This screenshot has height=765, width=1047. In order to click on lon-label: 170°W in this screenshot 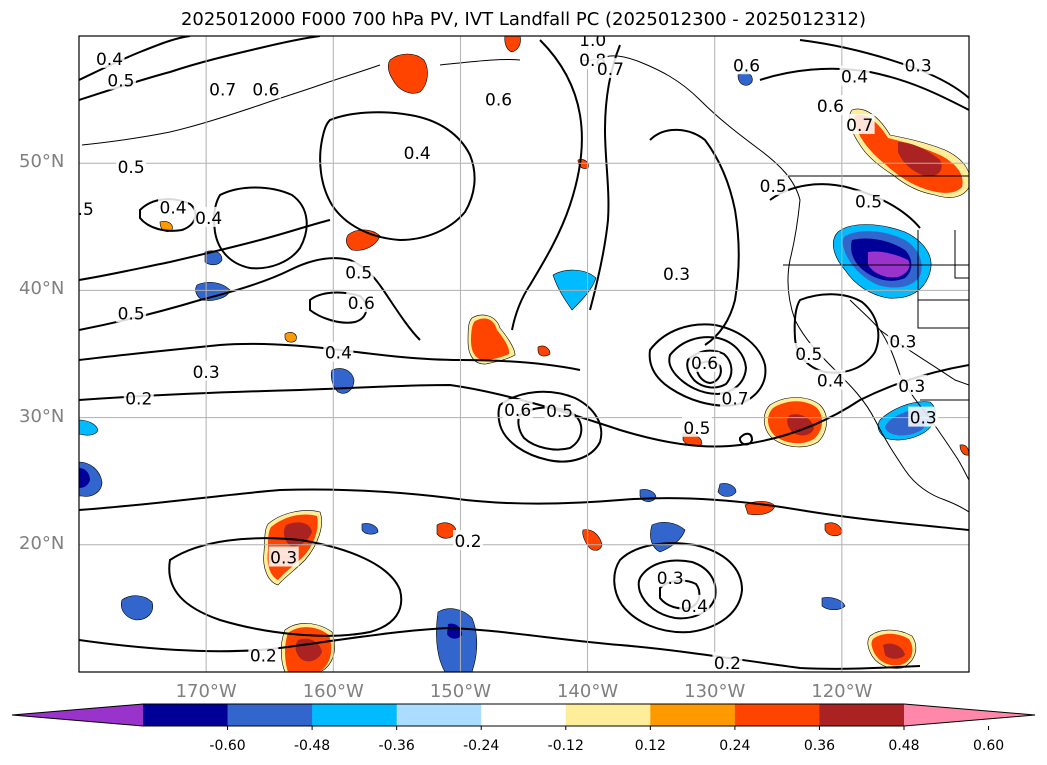, I will do `click(206, 691)`.